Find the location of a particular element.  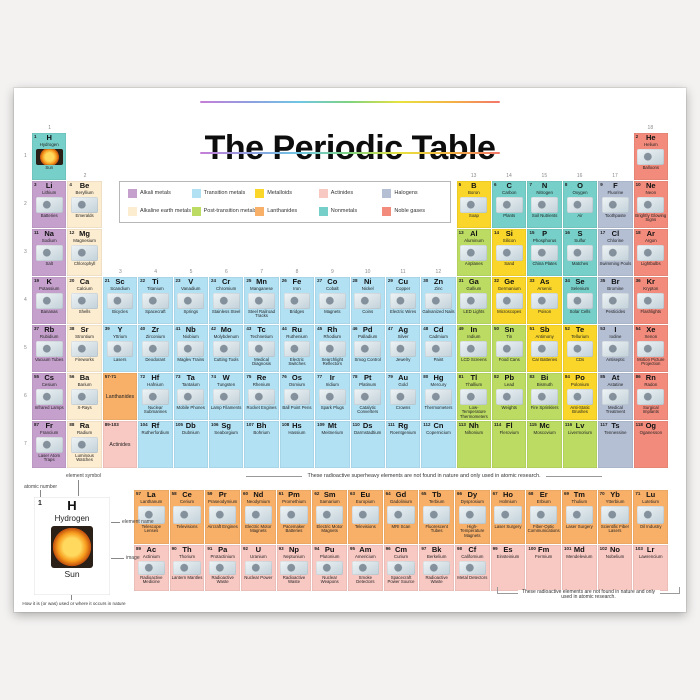

element-tile-lv: 116 Lv Livermorium is located at coordinates (580, 444).